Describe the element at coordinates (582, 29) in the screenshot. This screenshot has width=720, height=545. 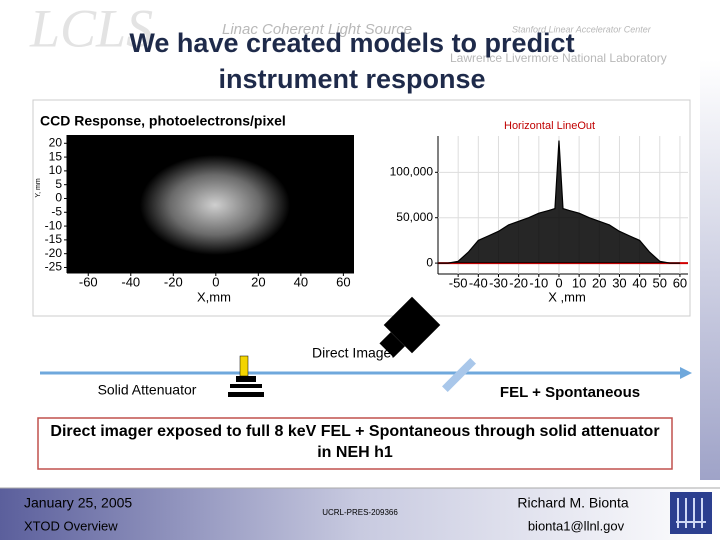
I see `lab: Stanford Linear Accelerator Center` at that location.